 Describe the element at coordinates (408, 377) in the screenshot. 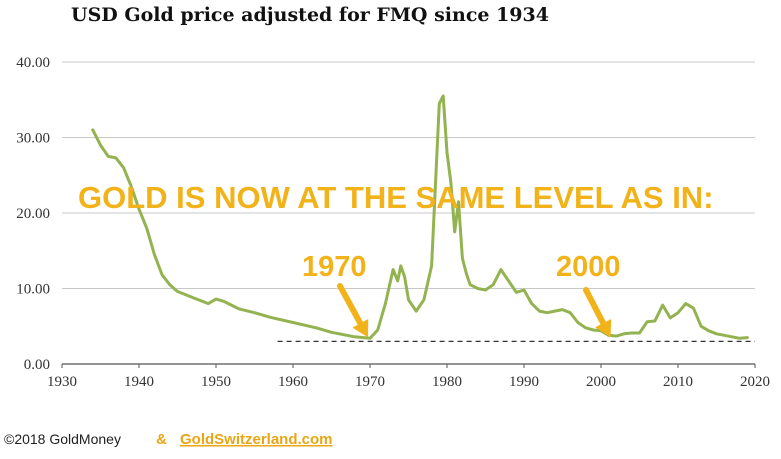

I see `x-axis: 1930 1940 1950 1960 1970 1980 1990 2000 2010 2020` at that location.